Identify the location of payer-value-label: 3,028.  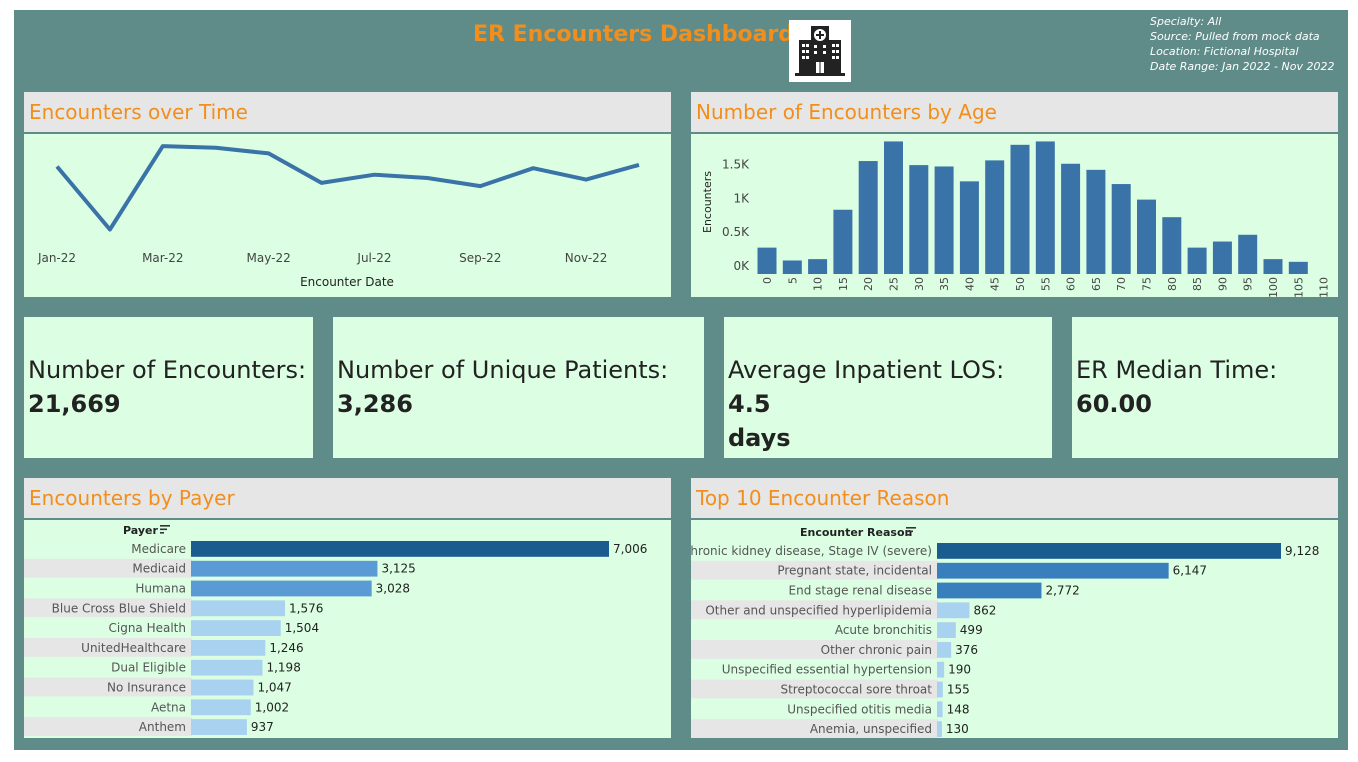
(393, 589).